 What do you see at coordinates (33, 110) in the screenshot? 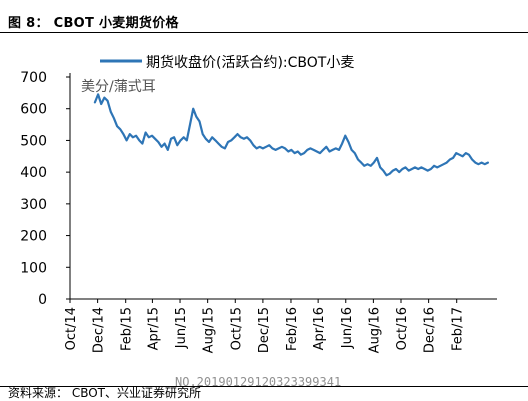
I see `y-tick-label: 600` at bounding box center [33, 110].